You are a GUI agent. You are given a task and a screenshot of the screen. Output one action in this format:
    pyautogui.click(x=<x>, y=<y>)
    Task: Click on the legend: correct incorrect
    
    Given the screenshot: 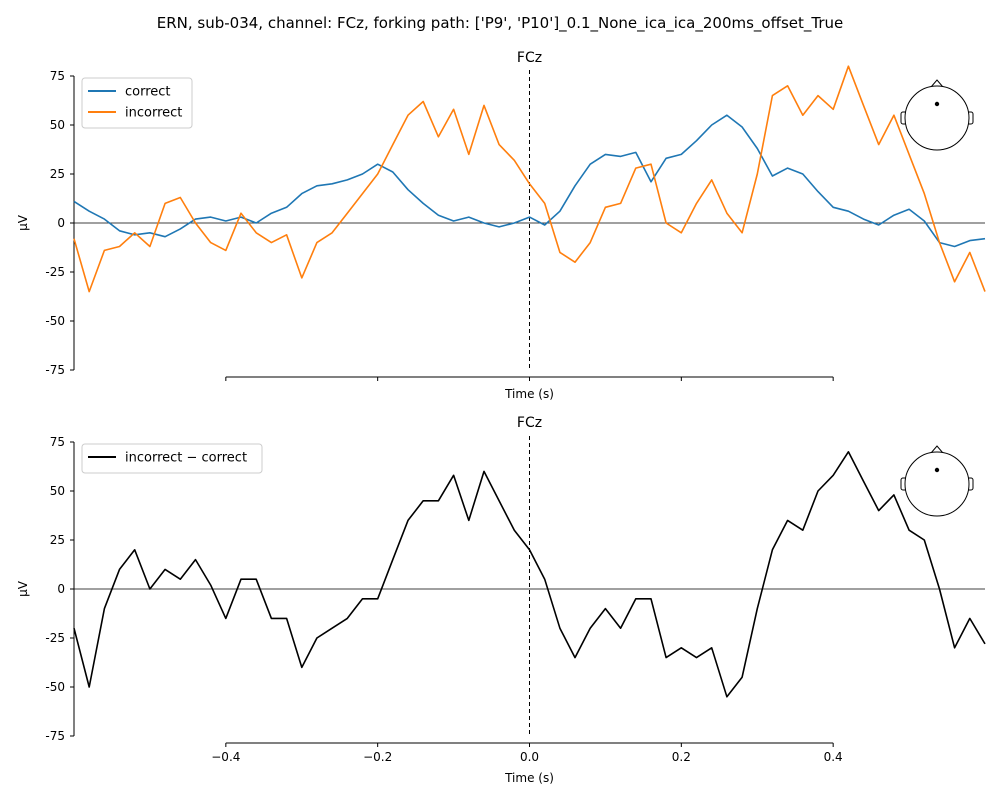 What is the action you would take?
    pyautogui.click(x=137, y=103)
    